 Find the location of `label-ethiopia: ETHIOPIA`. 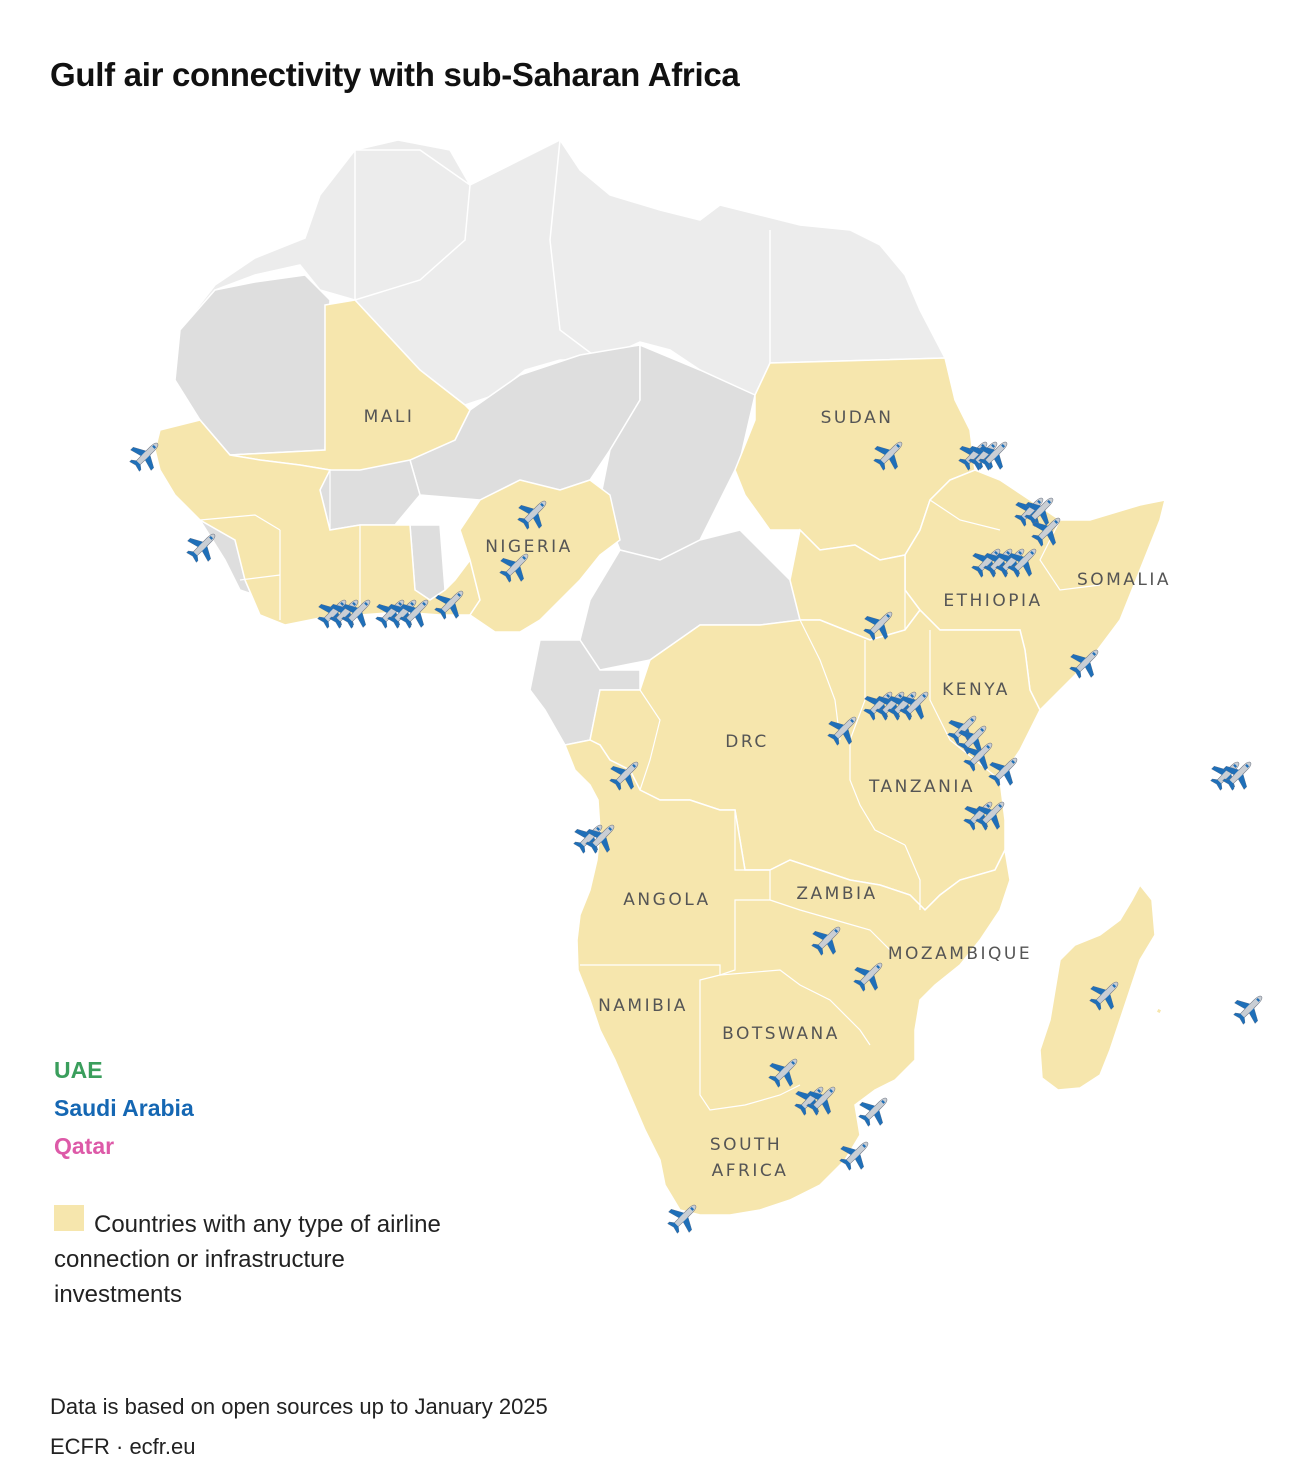

label-ethiopia: ETHIOPIA is located at coordinates (992, 601).